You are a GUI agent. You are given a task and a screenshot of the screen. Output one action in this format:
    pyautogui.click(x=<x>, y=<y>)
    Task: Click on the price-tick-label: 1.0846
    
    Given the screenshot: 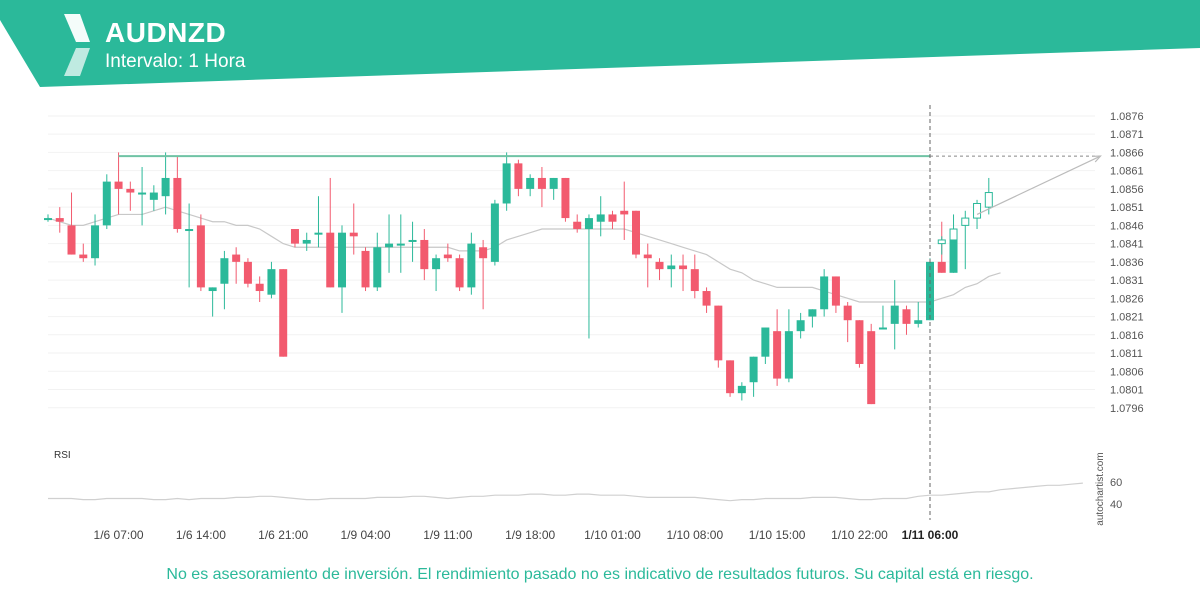 What is the action you would take?
    pyautogui.click(x=1127, y=226)
    